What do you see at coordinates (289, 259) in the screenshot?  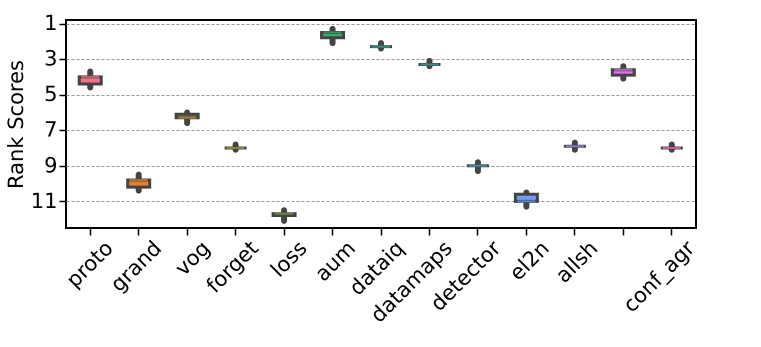 I see `x-tick-label: loss` at bounding box center [289, 259].